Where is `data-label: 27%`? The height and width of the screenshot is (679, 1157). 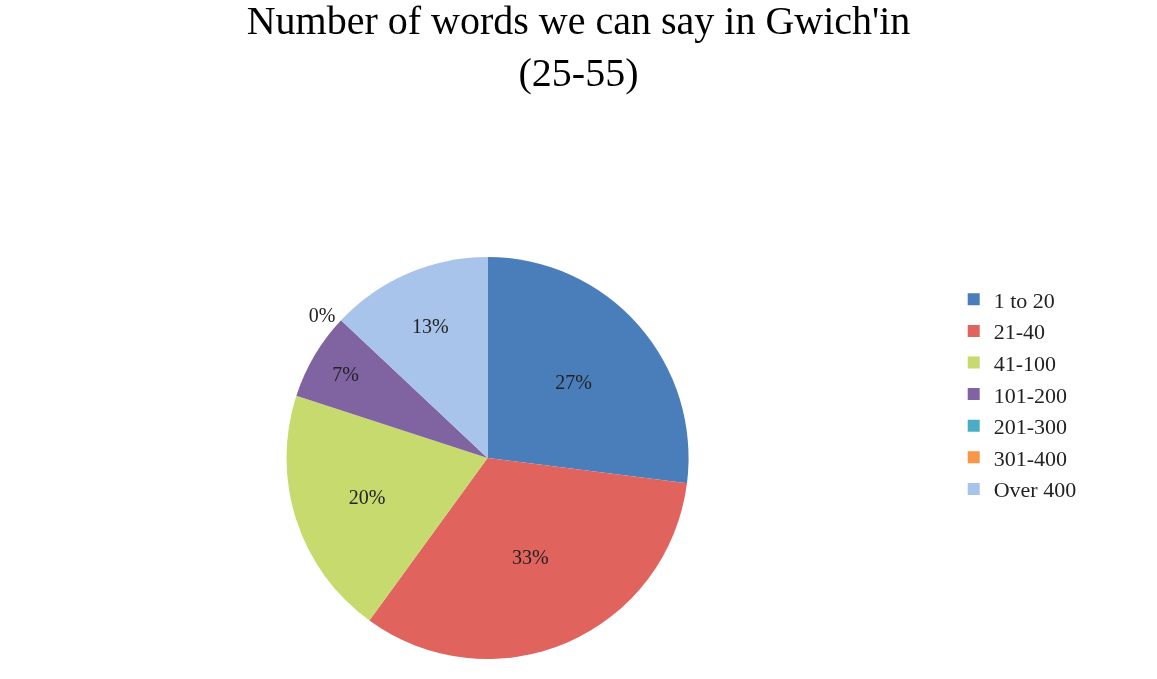
data-label: 27% is located at coordinates (574, 382).